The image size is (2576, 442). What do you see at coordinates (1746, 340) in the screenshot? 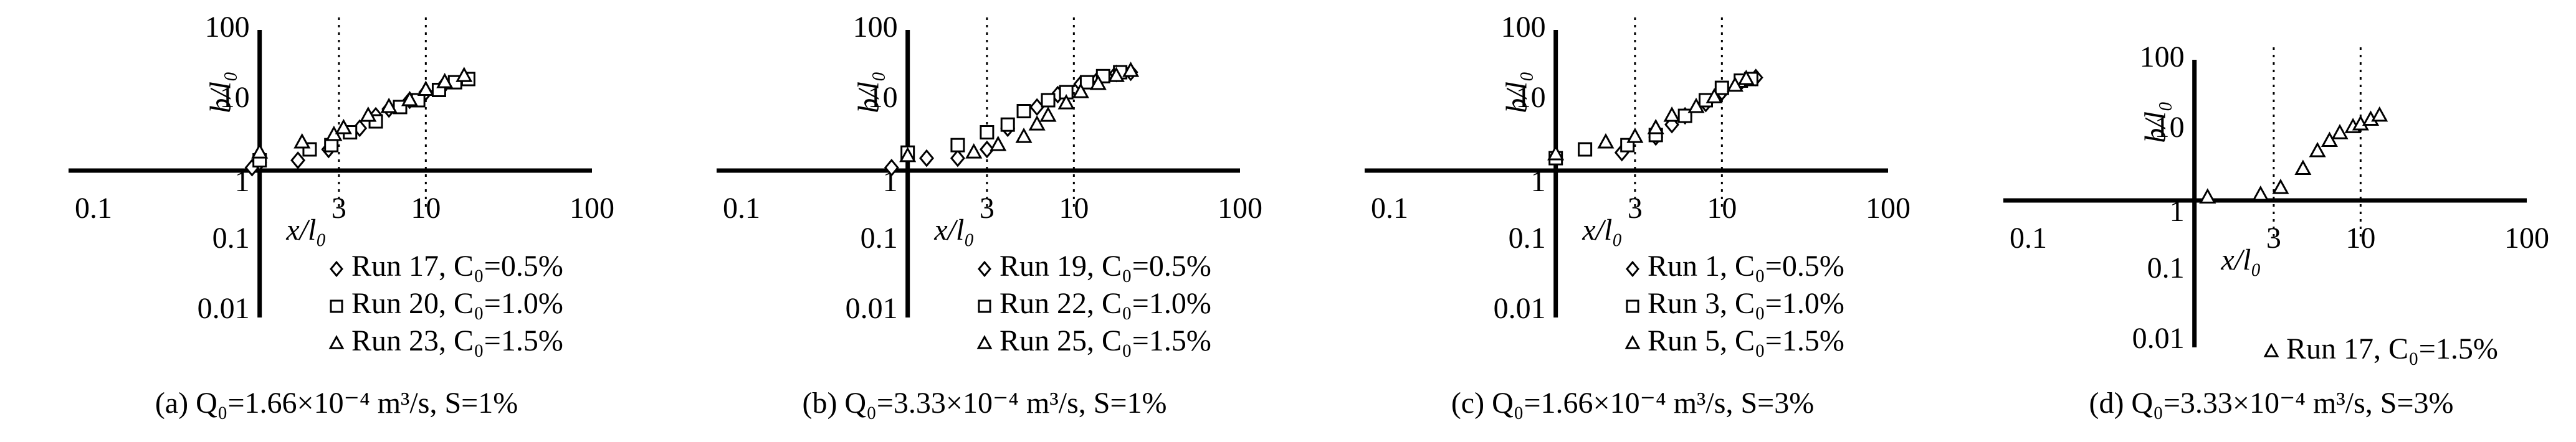
I see `legend-label: Run 5, C₀=1.5%` at bounding box center [1746, 340].